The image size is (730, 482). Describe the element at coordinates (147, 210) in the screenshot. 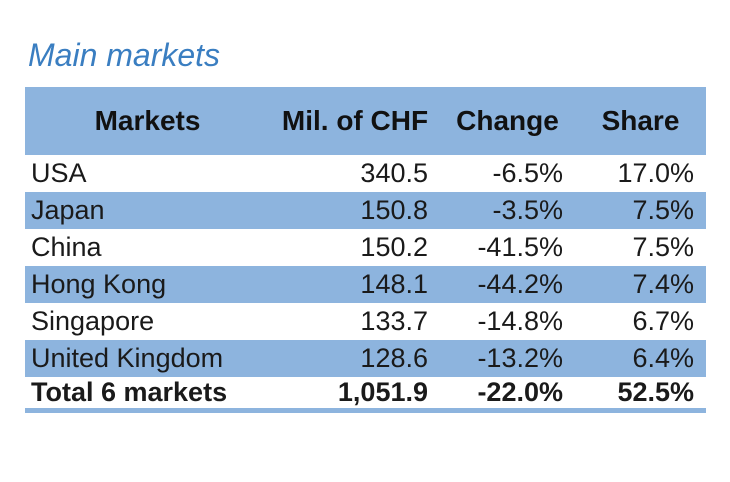

I see `cell-market: Japan` at that location.